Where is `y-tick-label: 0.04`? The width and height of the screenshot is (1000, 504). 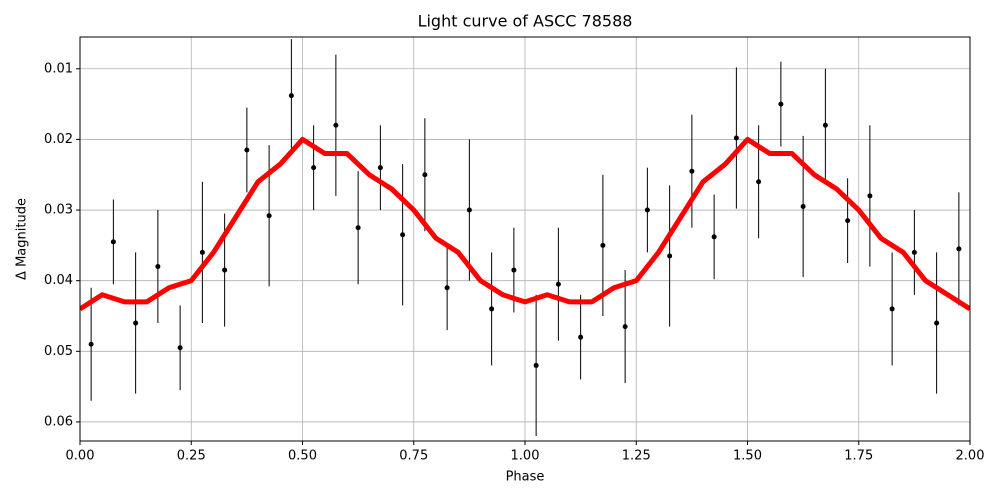
y-tick-label: 0.04 is located at coordinates (58, 280).